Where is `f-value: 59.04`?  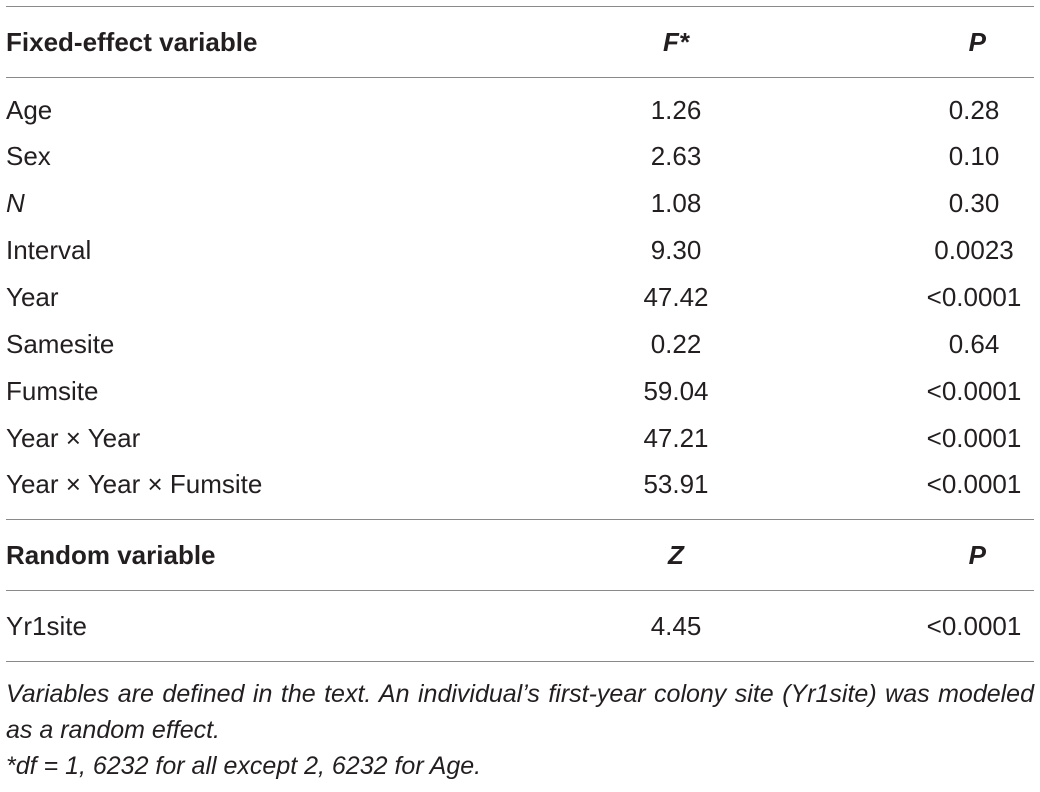
f-value: 59.04 is located at coordinates (676, 391).